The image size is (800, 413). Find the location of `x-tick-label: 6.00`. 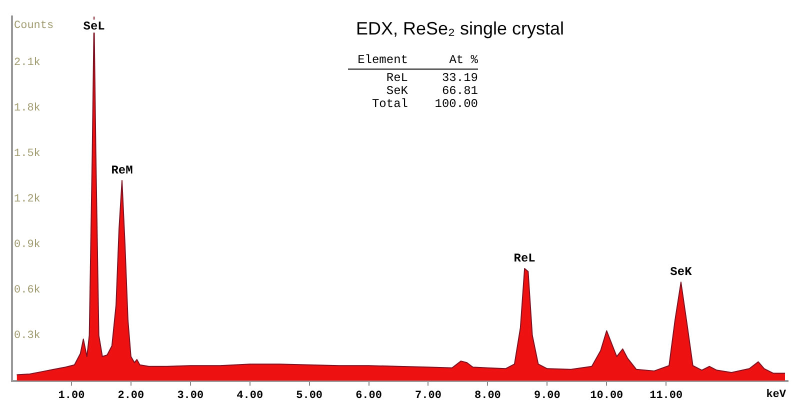

x-tick-label: 6.00 is located at coordinates (369, 396).